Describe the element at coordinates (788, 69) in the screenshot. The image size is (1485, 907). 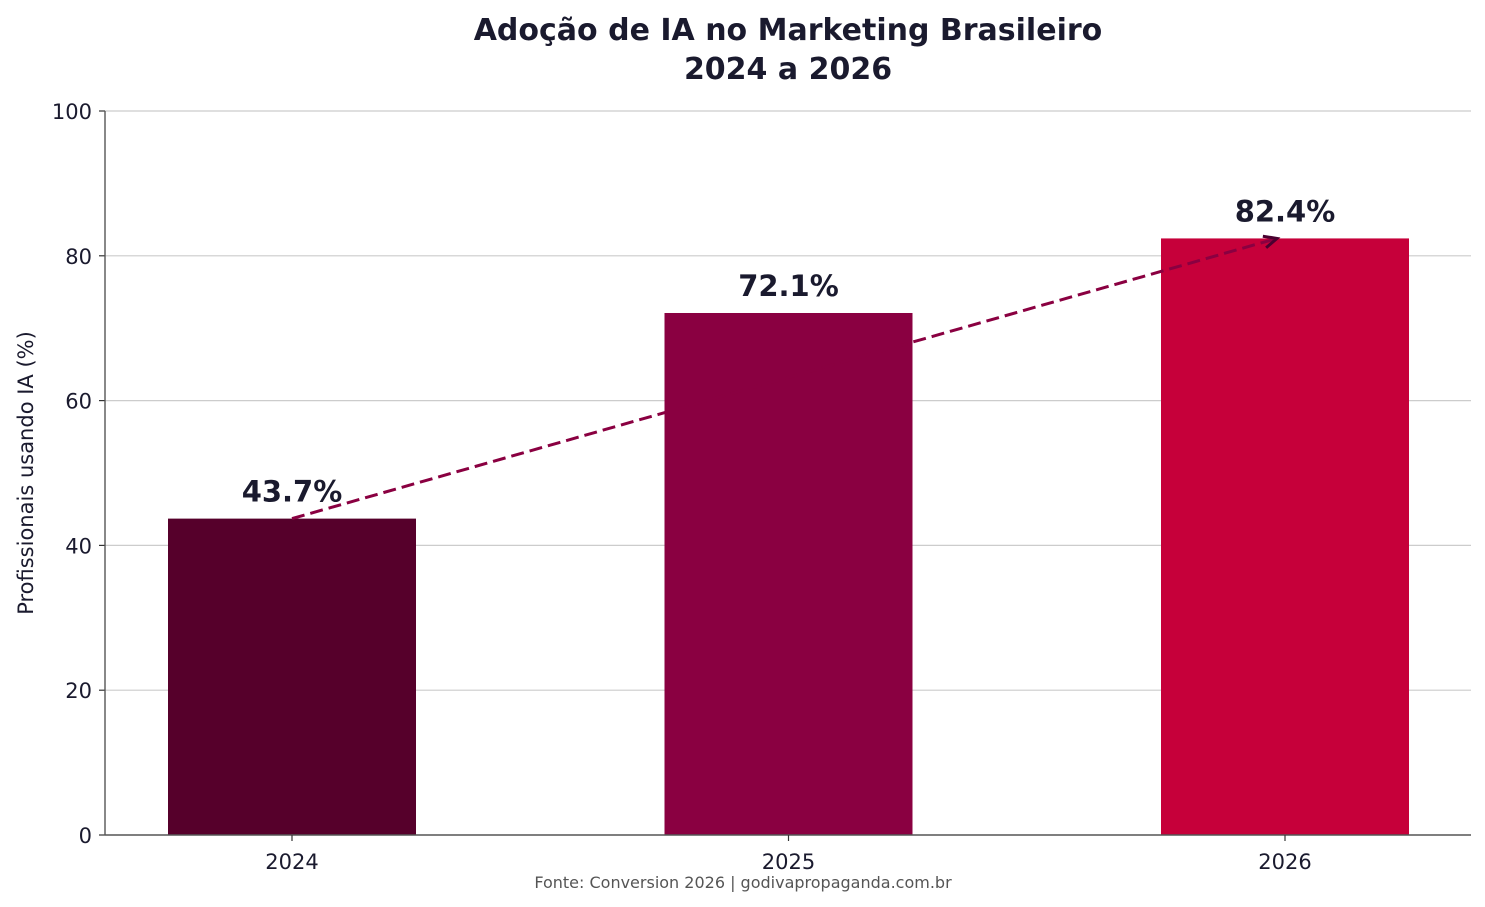
I see `chart-title-line-2: 2024 a 2026` at that location.